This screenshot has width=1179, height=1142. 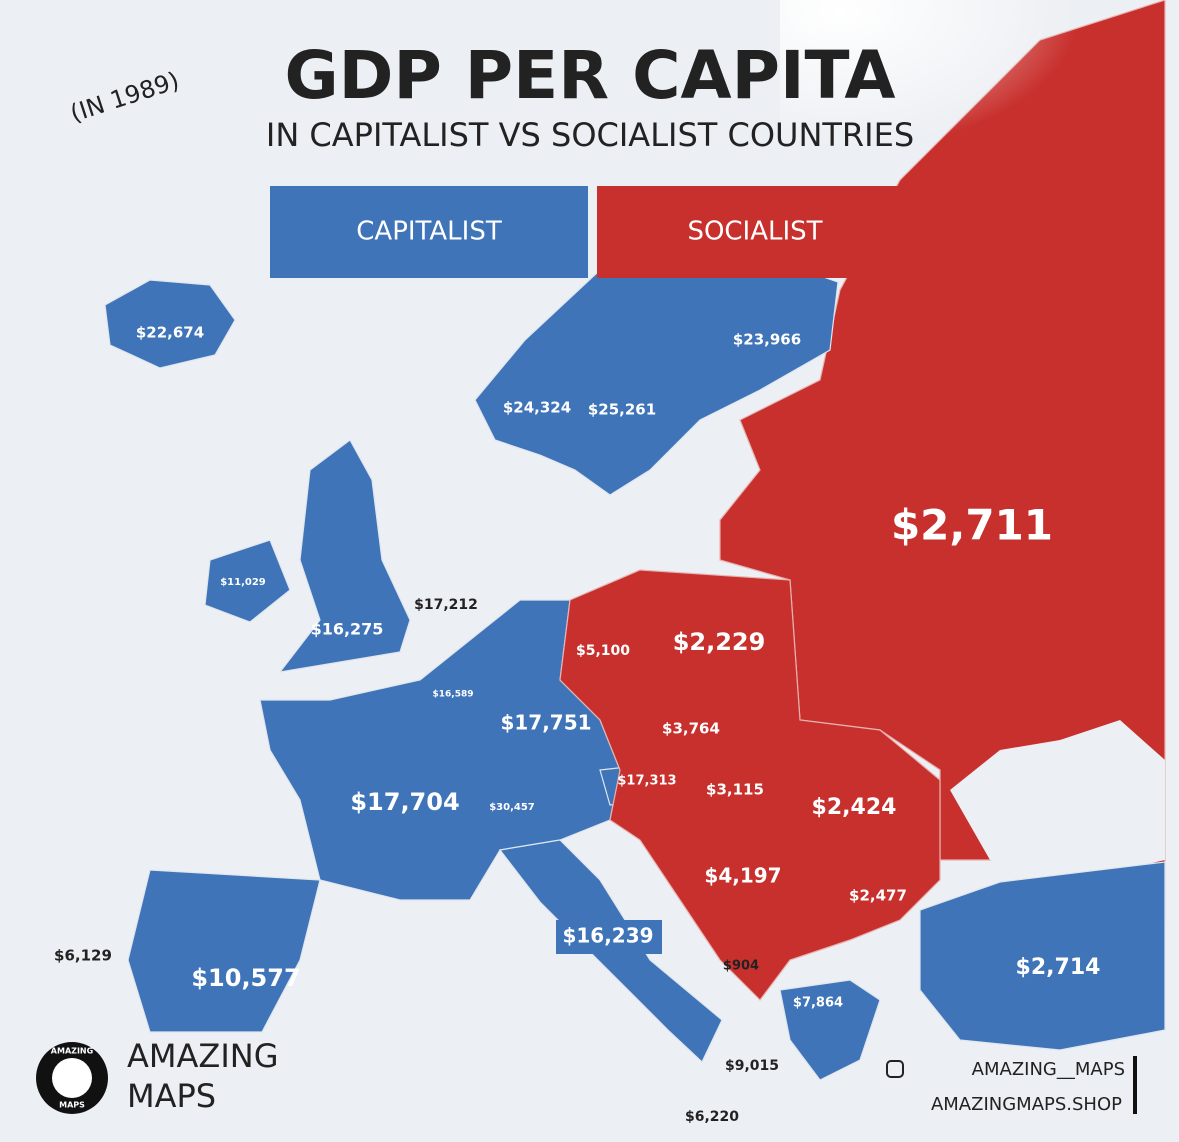 What do you see at coordinates (712, 1117) in the screenshot?
I see `gdp-label: $6,220` at bounding box center [712, 1117].